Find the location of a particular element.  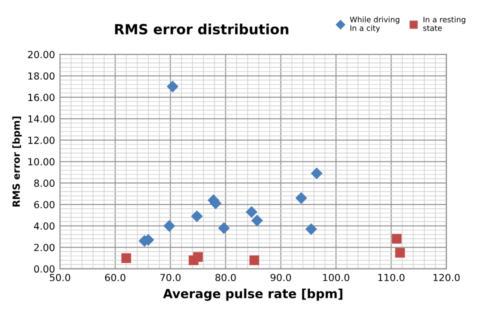

y-tick-label: 14.00 is located at coordinates (41, 119).